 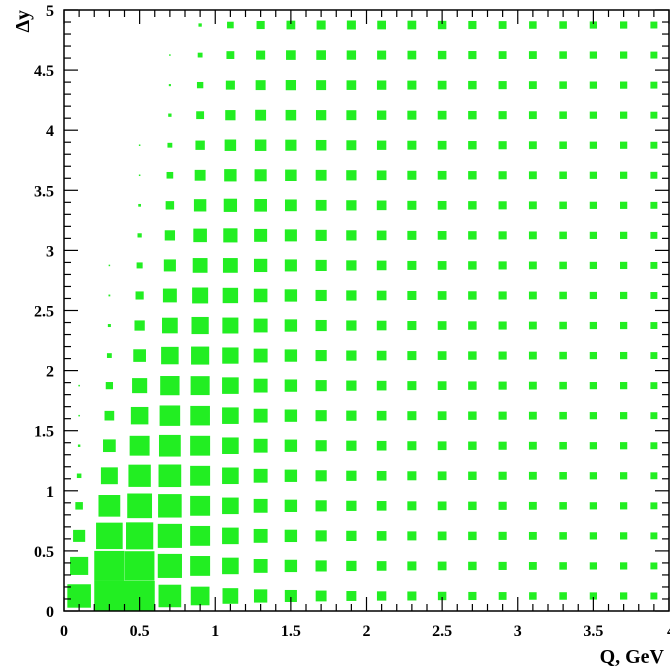 What do you see at coordinates (44, 432) in the screenshot?
I see `y-tick-label: 1.5` at bounding box center [44, 432].